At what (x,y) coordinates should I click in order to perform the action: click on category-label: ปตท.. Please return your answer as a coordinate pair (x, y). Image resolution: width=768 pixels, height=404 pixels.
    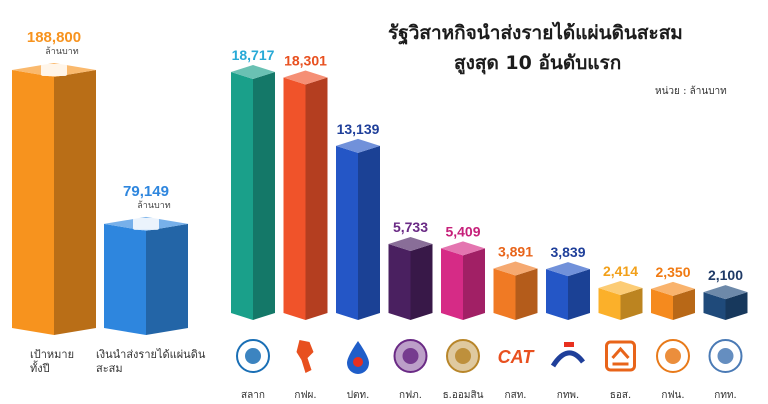
    Looking at the image, I should click on (358, 395).